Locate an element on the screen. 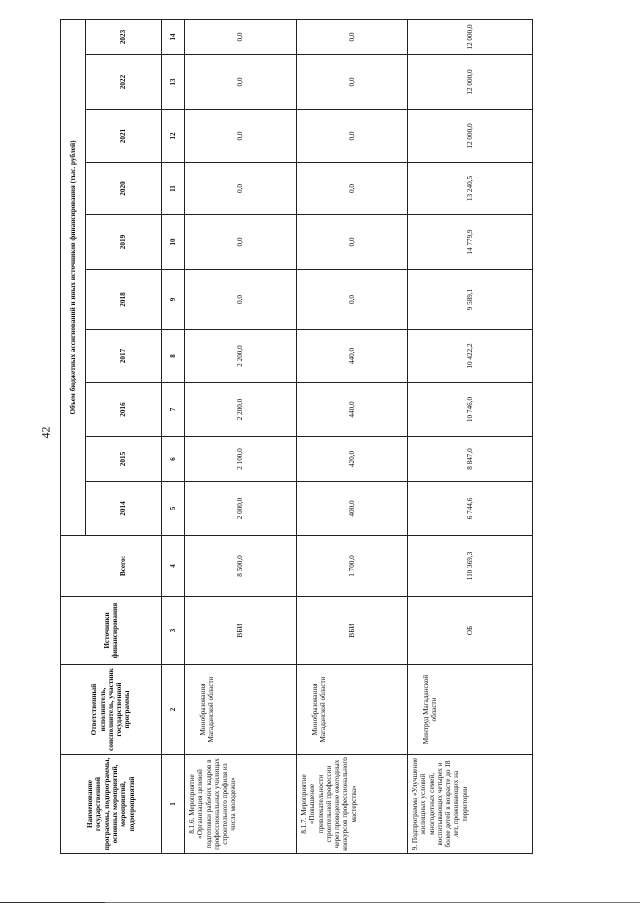  header-year: 2014 is located at coordinates (123, 508).